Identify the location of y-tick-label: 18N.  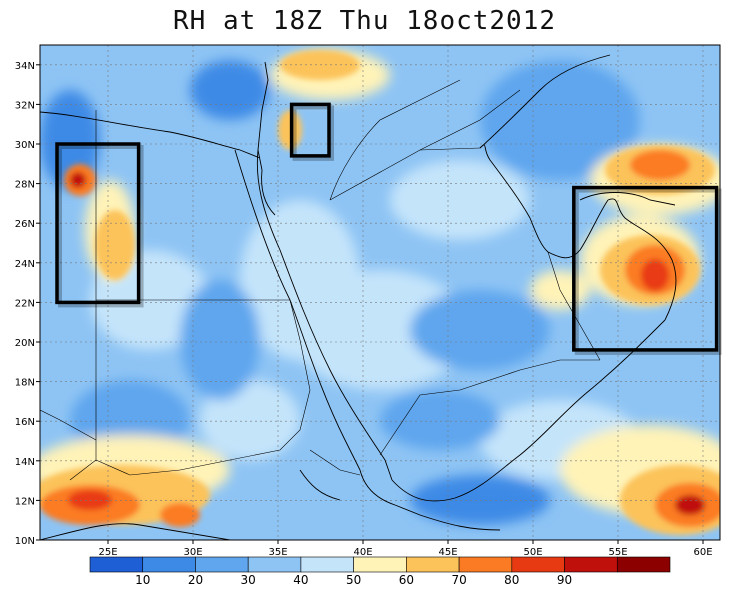
(25, 383).